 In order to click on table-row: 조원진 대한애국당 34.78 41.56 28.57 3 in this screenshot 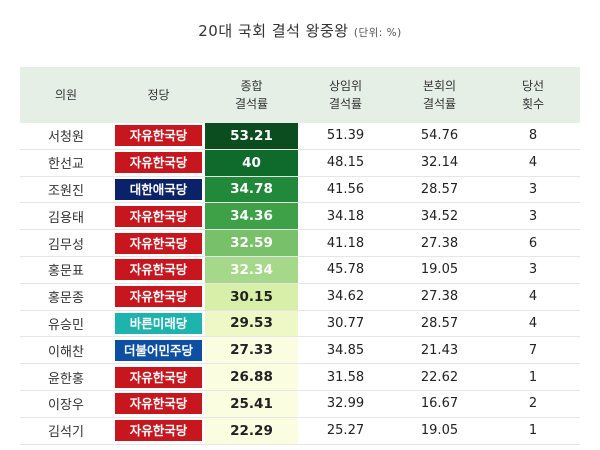, I will do `click(300, 190)`.